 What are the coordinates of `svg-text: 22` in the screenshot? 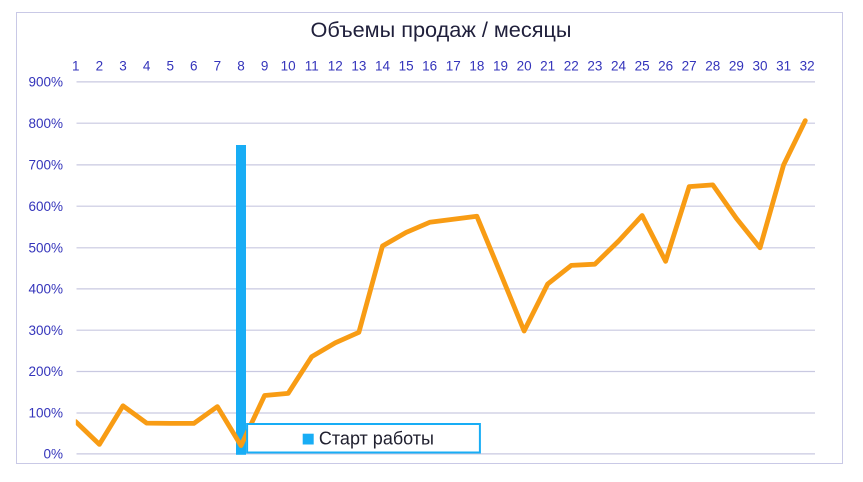 It's located at (571, 66).